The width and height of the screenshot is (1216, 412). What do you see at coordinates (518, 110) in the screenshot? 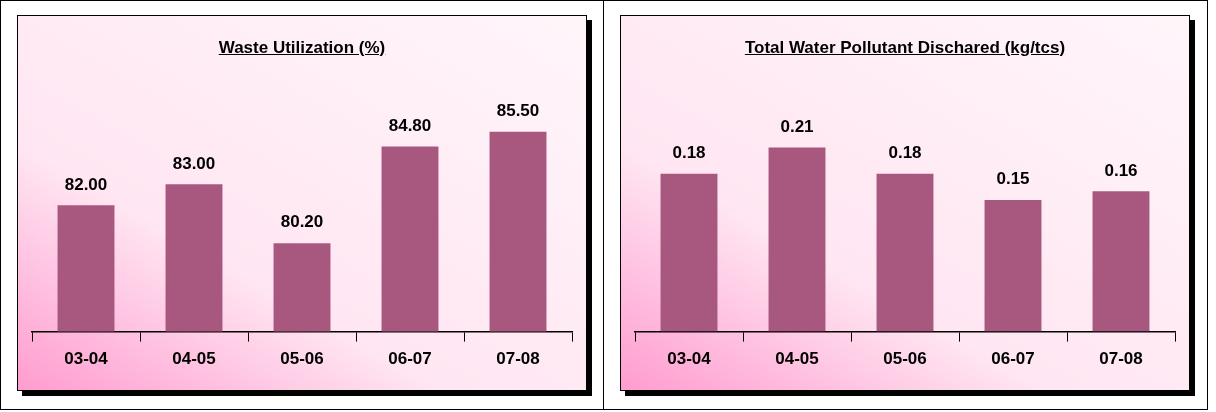
I see `data-label: 85.50` at bounding box center [518, 110].